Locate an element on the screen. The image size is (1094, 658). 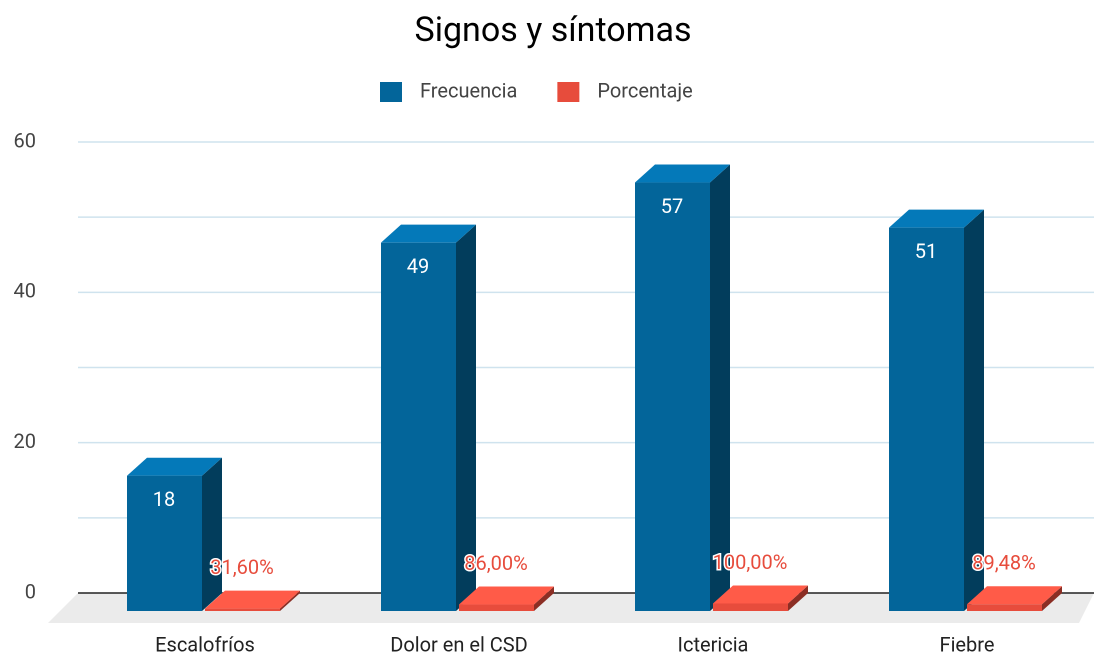
x-tick-label: Escalofríos is located at coordinates (205, 644).